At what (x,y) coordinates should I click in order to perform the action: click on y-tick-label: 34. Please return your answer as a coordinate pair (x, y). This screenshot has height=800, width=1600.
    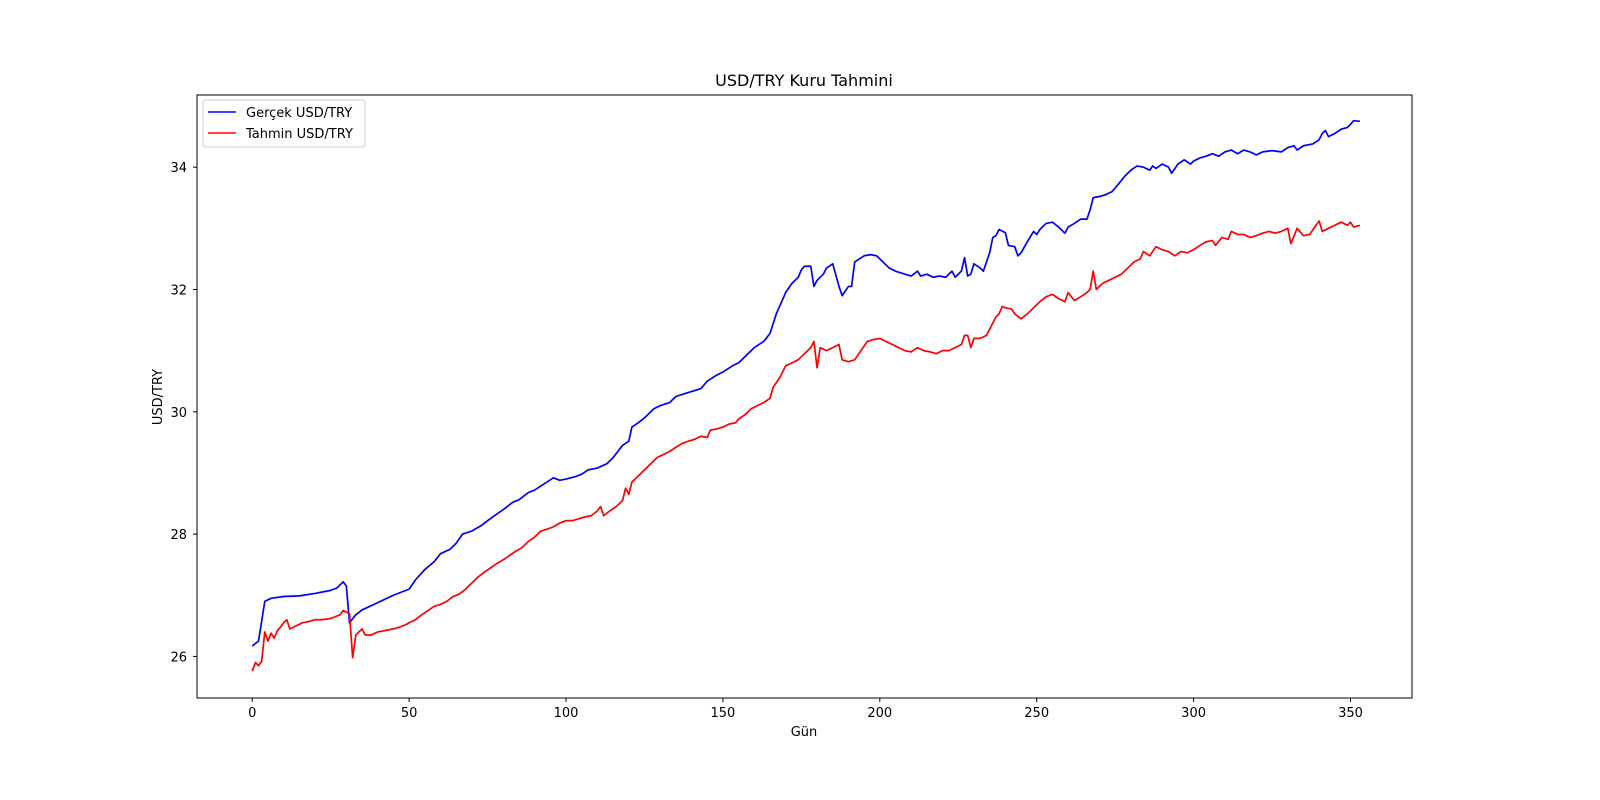
    Looking at the image, I should click on (178, 168).